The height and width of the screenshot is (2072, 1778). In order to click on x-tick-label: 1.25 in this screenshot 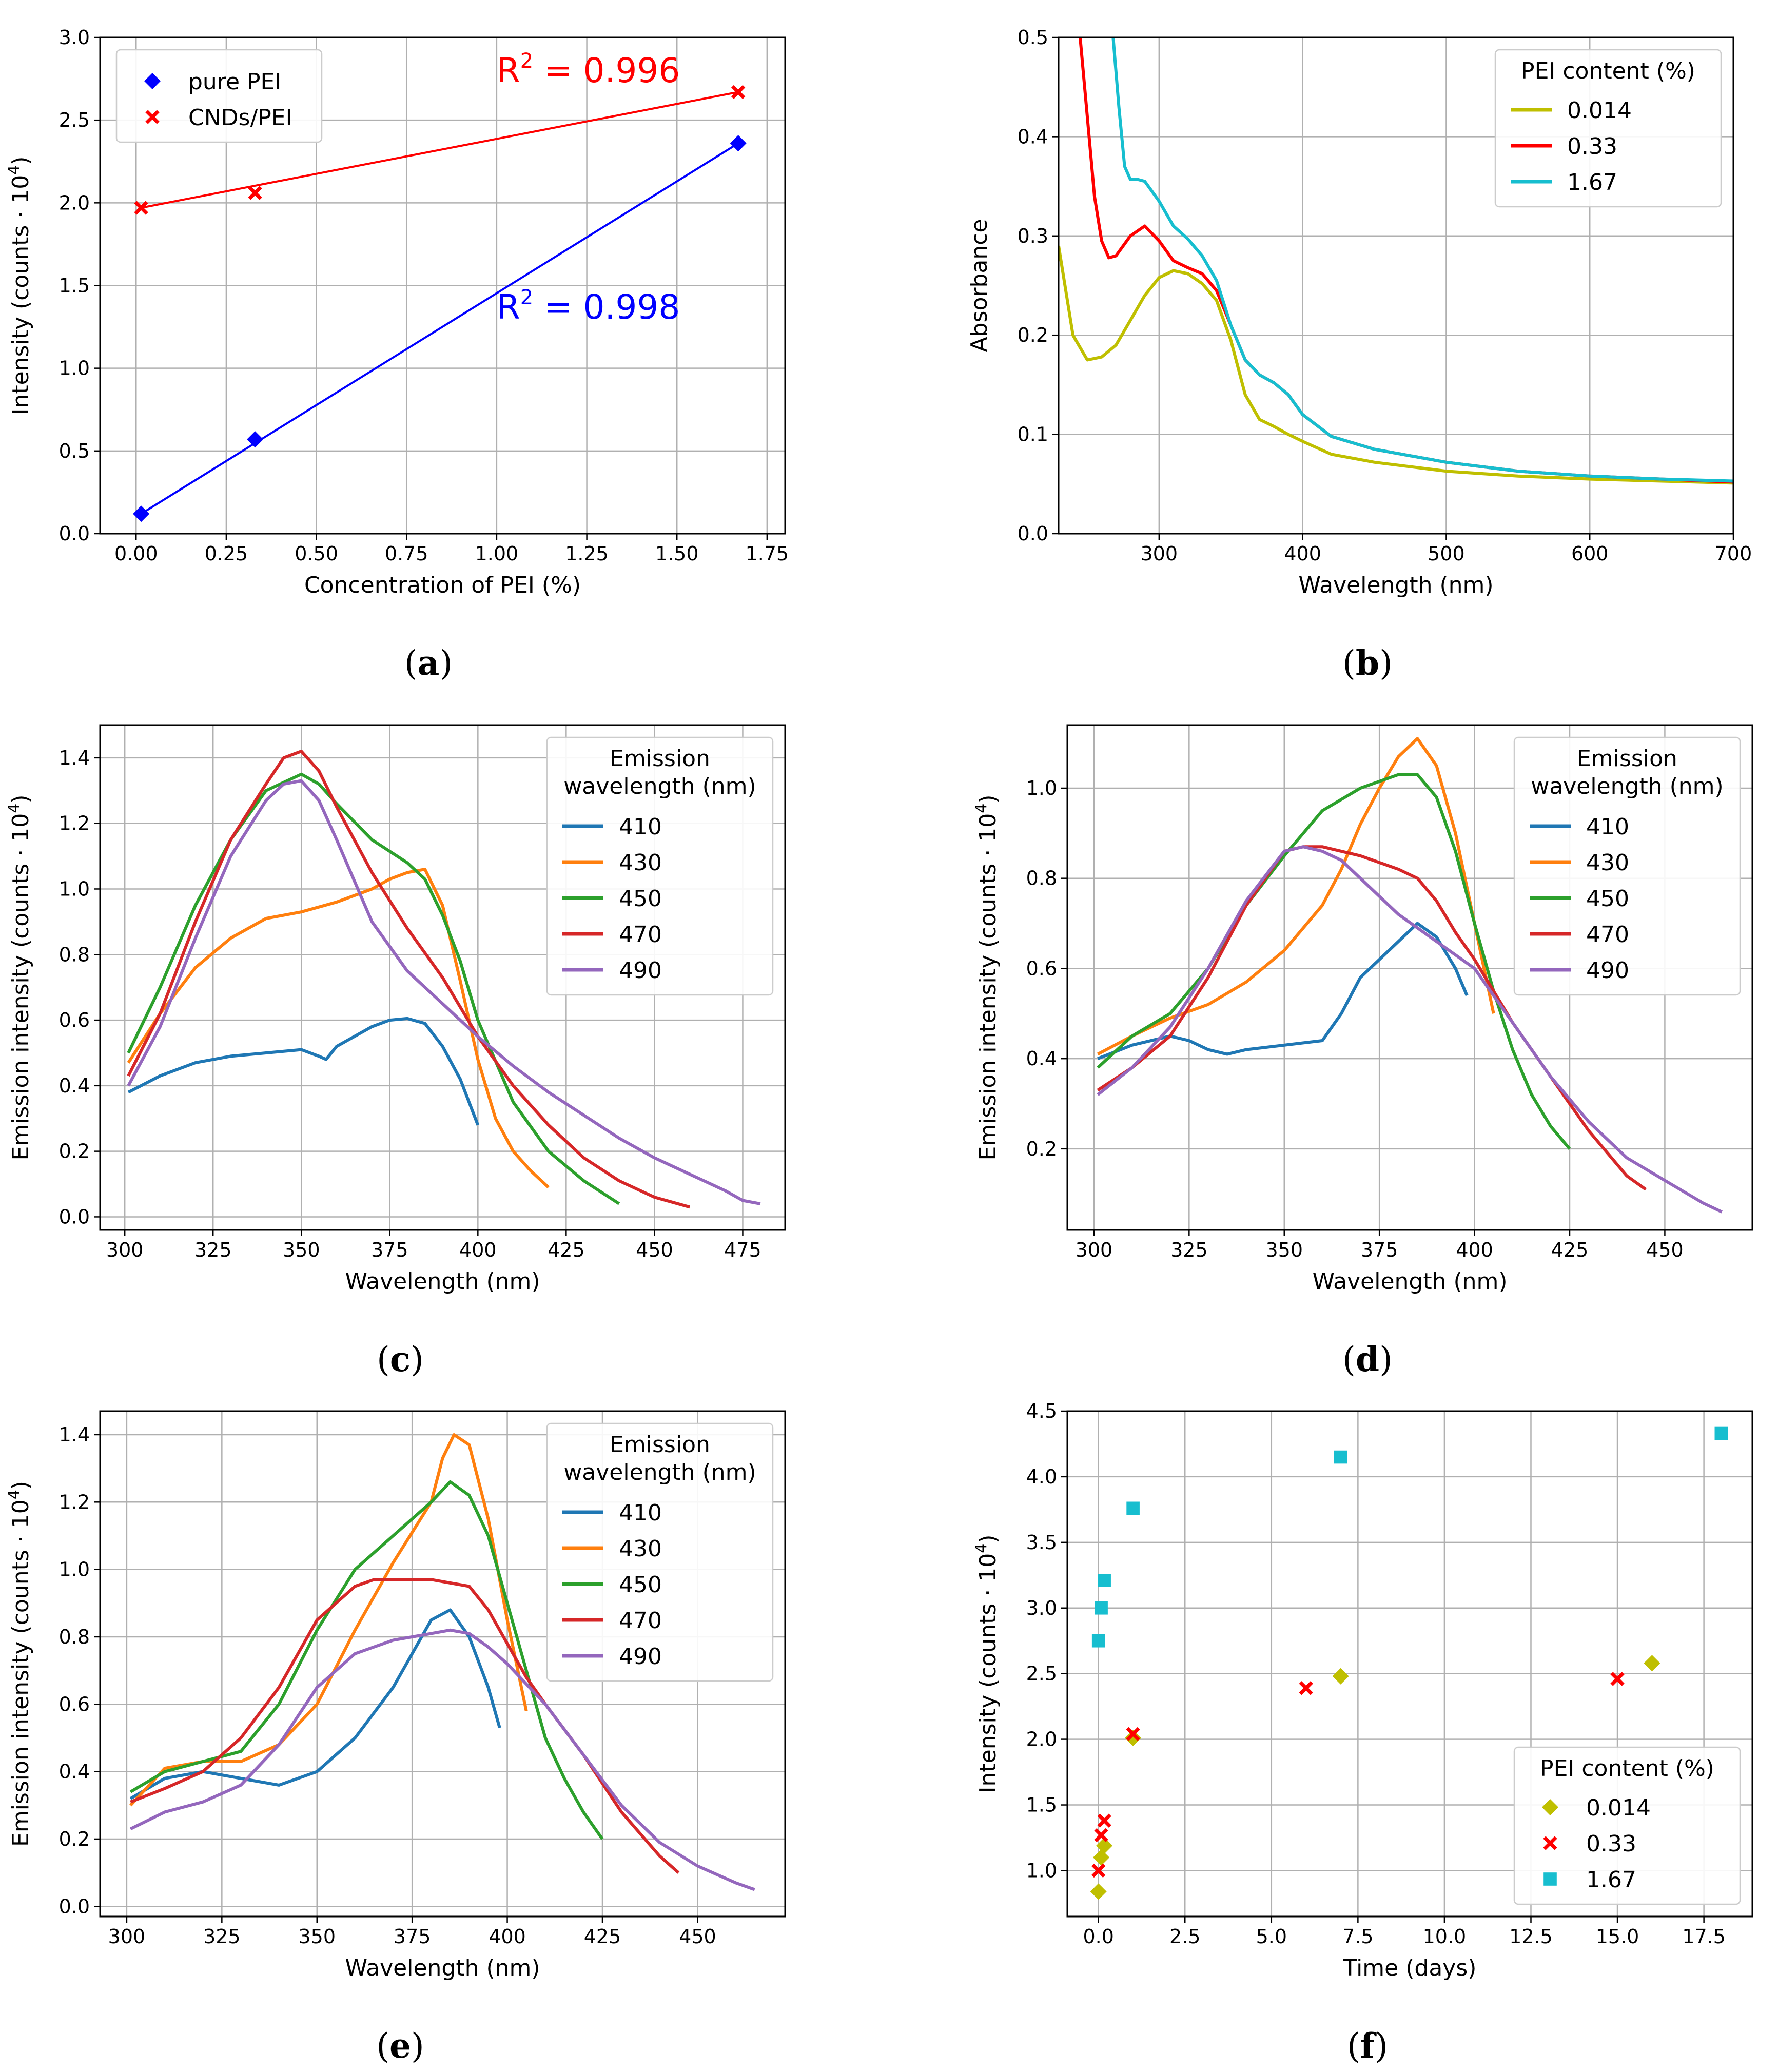, I will do `click(587, 553)`.